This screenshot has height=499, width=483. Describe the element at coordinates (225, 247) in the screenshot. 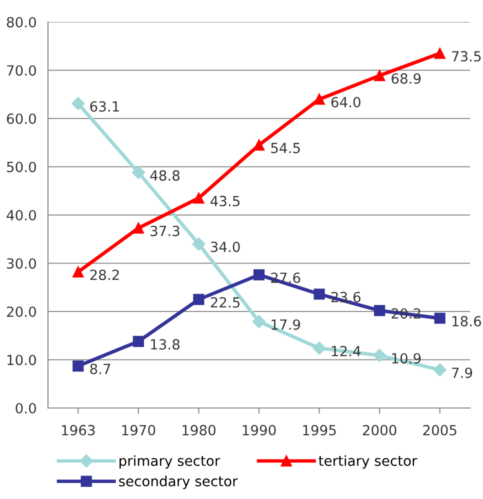

I see `data-label: 34.0` at that location.